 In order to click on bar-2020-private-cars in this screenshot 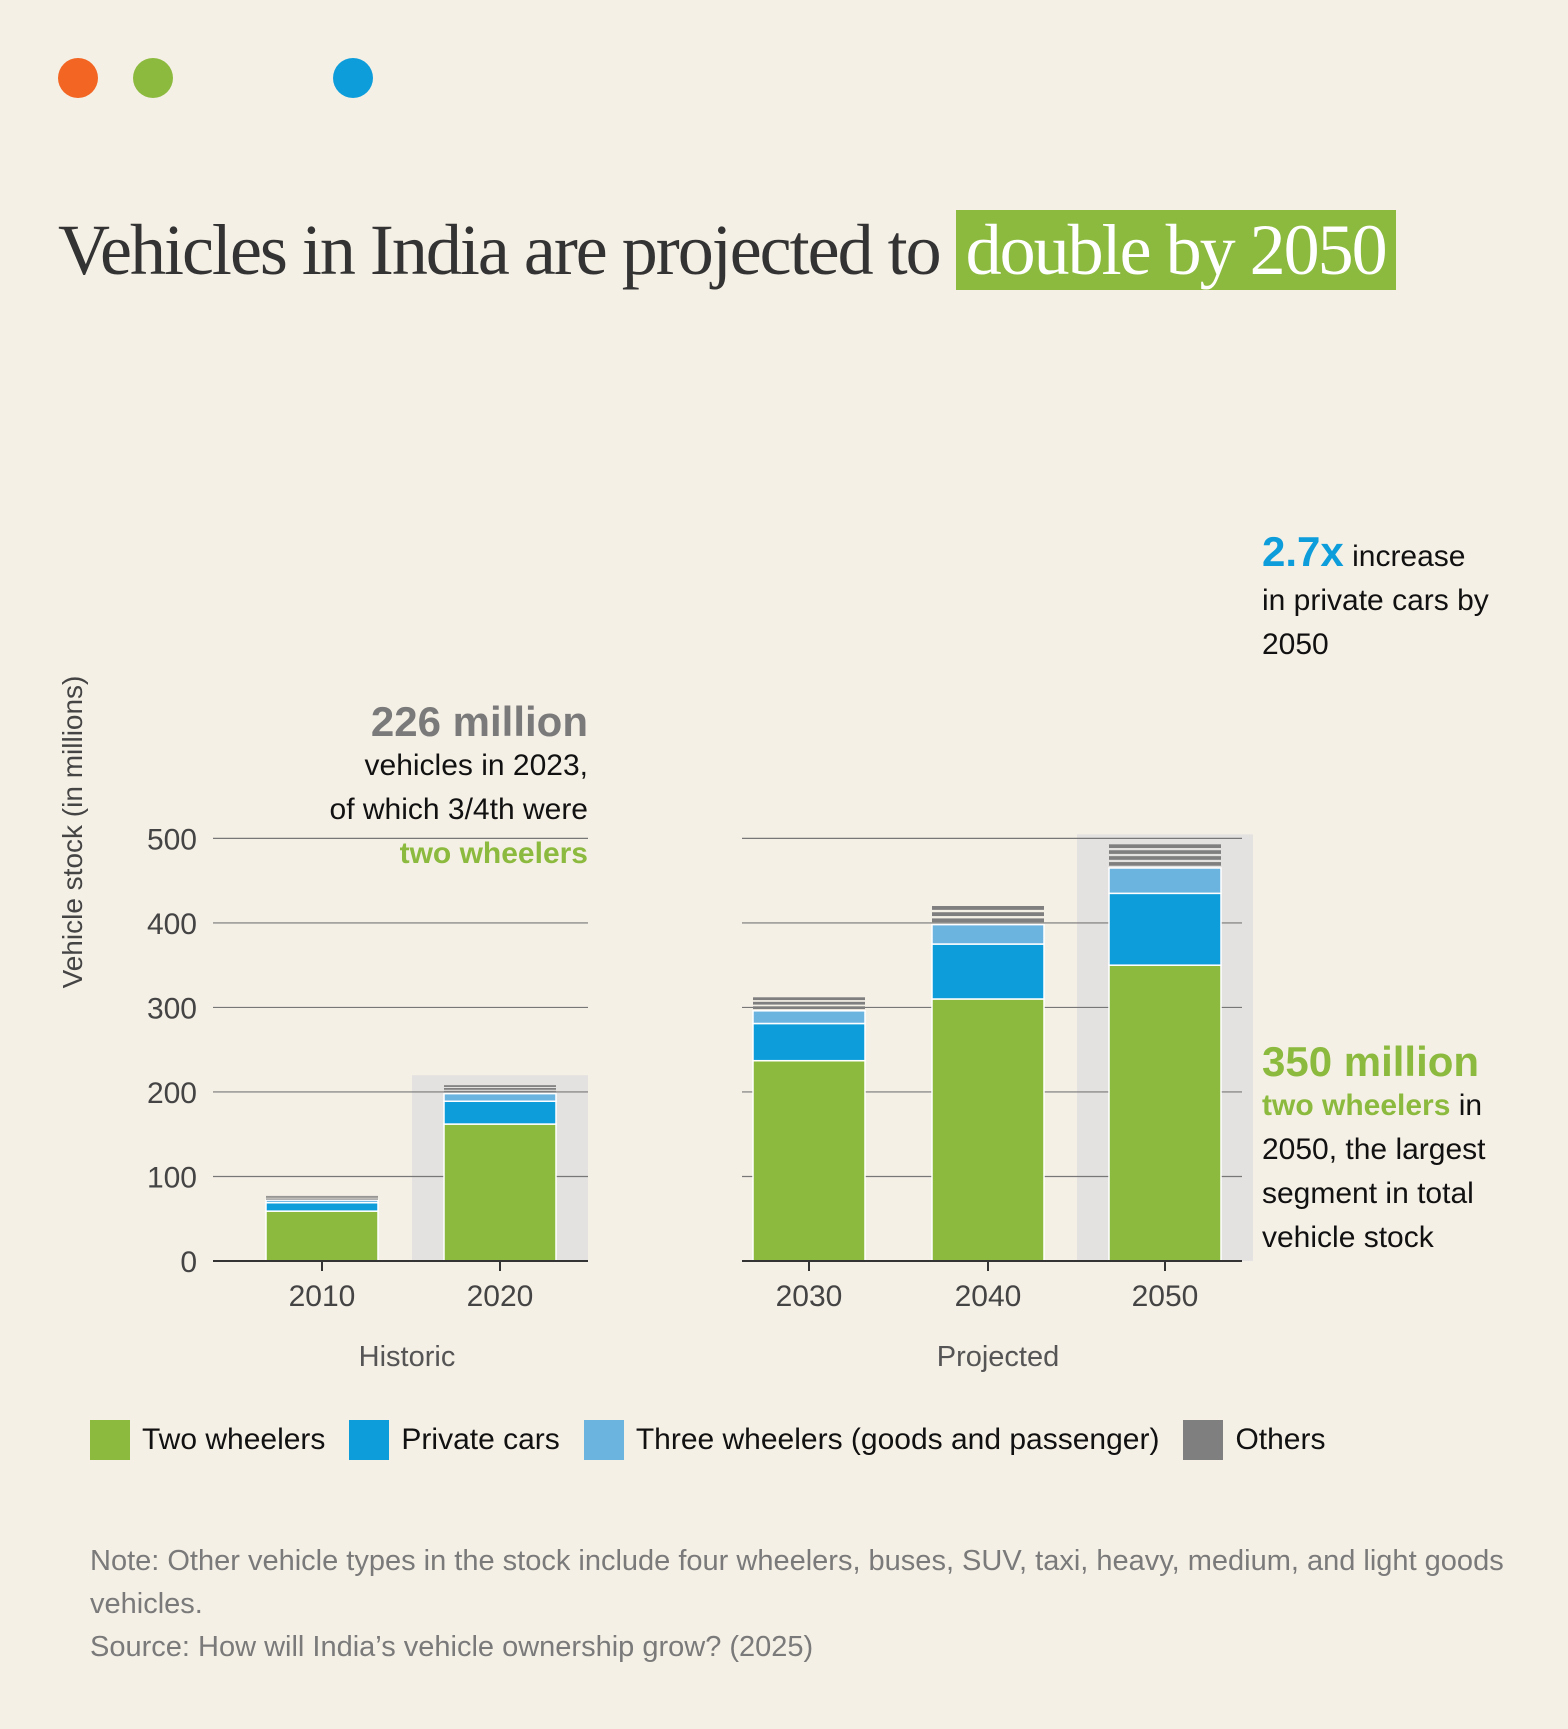, I will do `click(500, 1112)`.